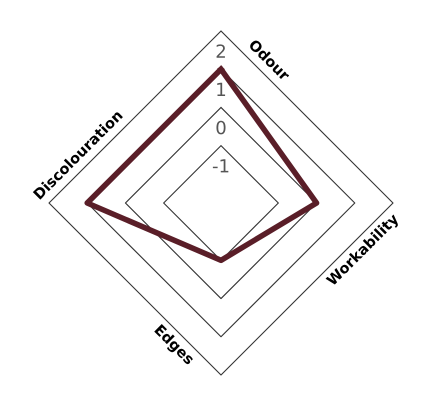 This screenshot has width=442, height=409. I want to click on y-tick-label: 0, so click(221, 127).